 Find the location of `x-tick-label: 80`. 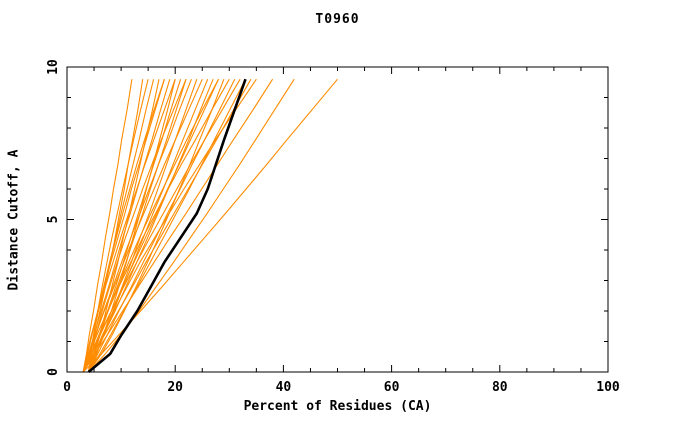

x-tick-label: 80 is located at coordinates (500, 387).